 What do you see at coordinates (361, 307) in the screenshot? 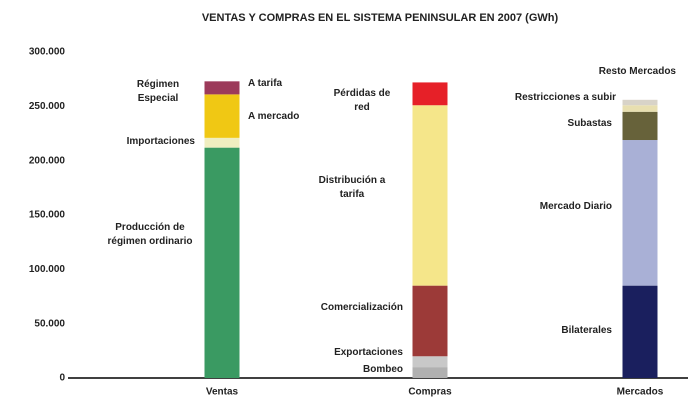
I see `segment-label: Comercialización` at bounding box center [361, 307].